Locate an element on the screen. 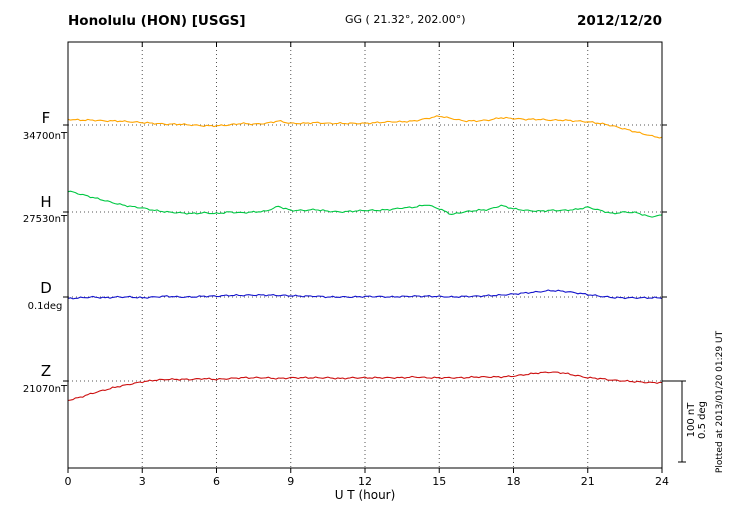 This screenshot has height=520, width=730. x-tick-label: 12 is located at coordinates (365, 481).